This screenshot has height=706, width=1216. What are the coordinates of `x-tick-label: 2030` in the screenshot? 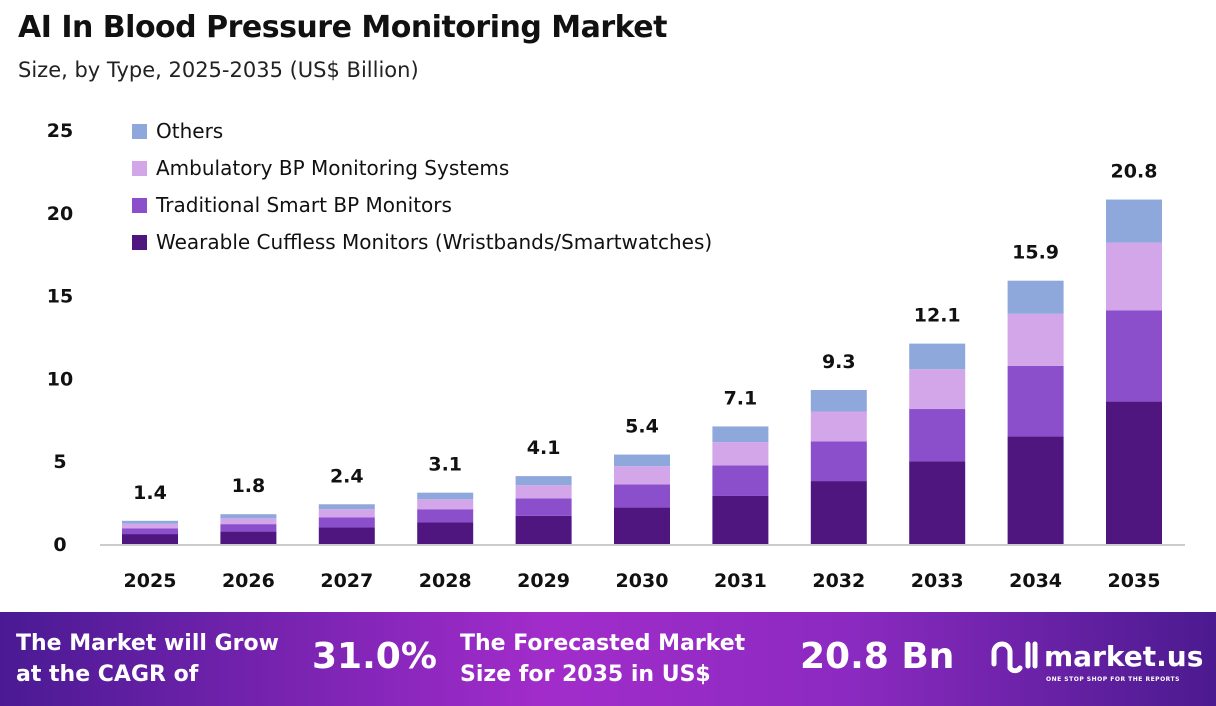 It's located at (642, 581).